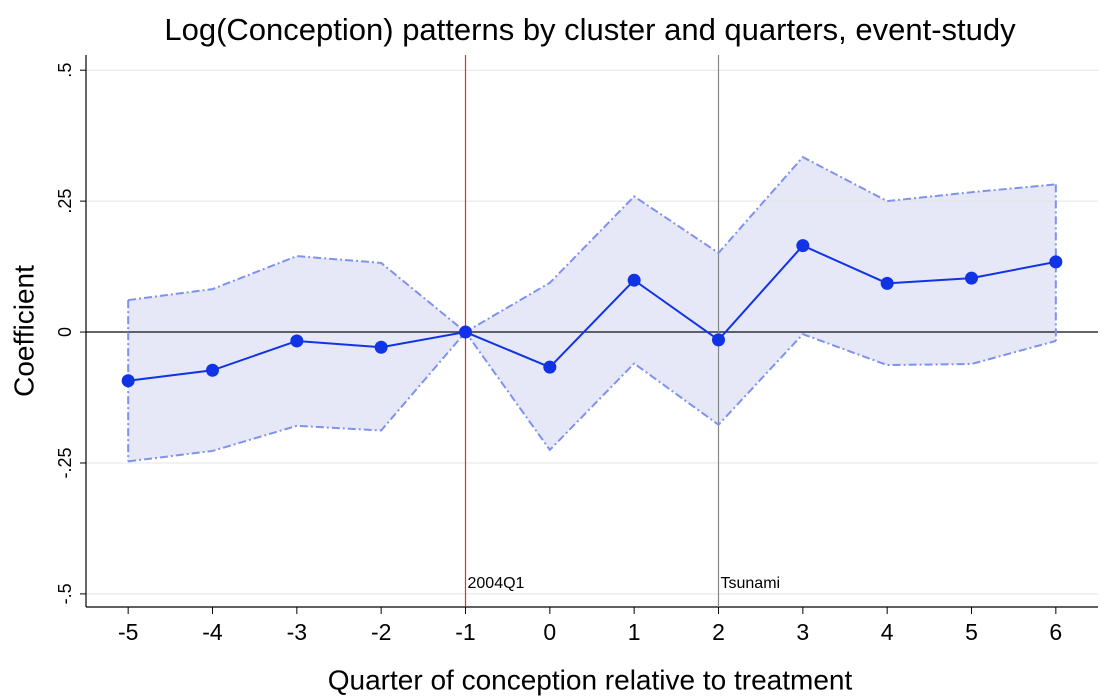 This screenshot has width=1114, height=700. Describe the element at coordinates (971, 632) in the screenshot. I see `x-tick-label: 5` at that location.